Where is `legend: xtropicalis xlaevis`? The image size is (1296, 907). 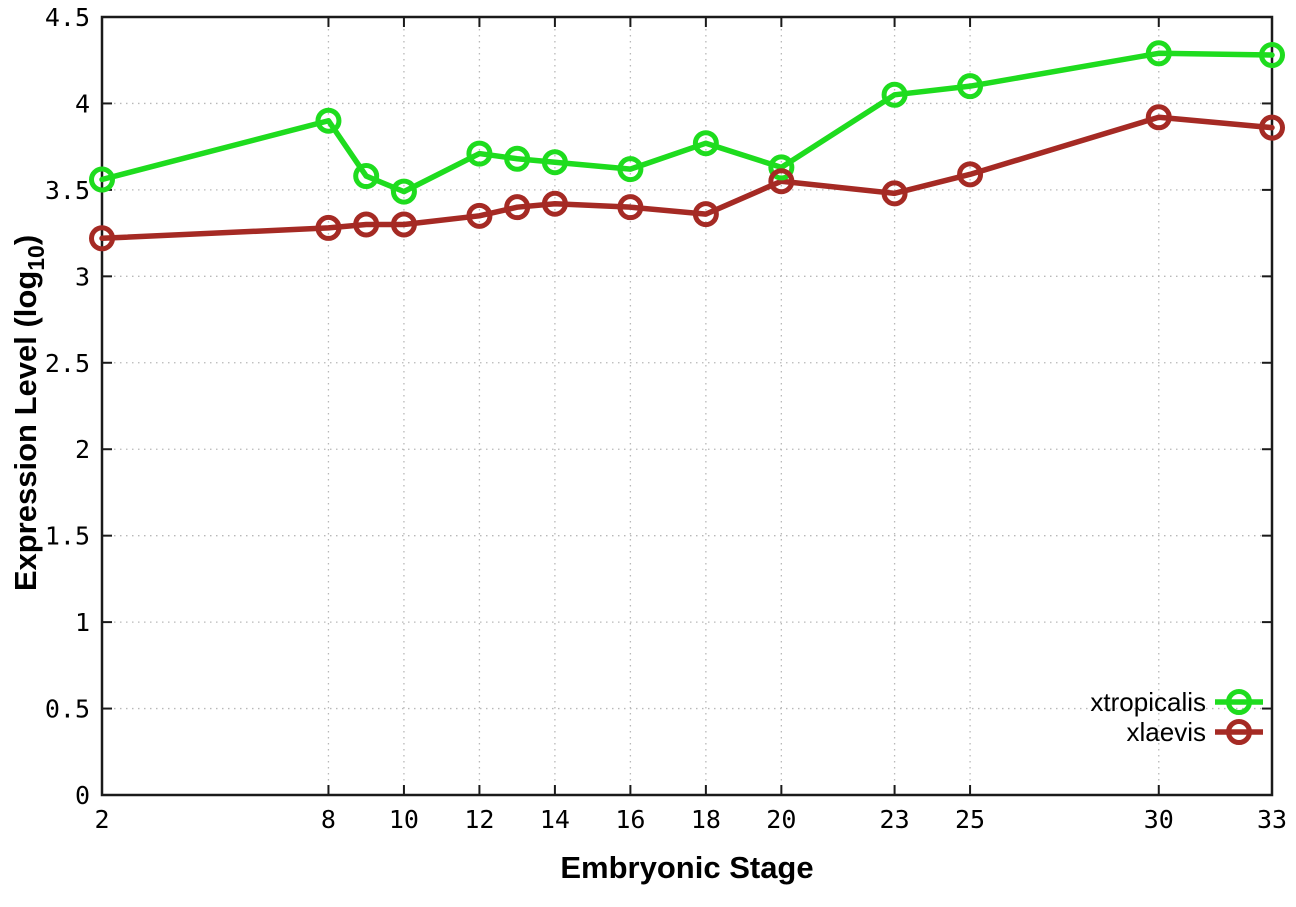
legend: xtropicalis xlaevis is located at coordinates (1176, 717).